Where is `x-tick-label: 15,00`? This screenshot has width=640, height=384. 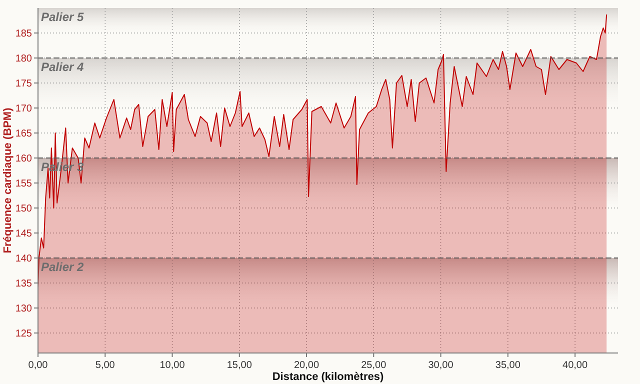
x-tick-label: 15,00 is located at coordinates (239, 365).